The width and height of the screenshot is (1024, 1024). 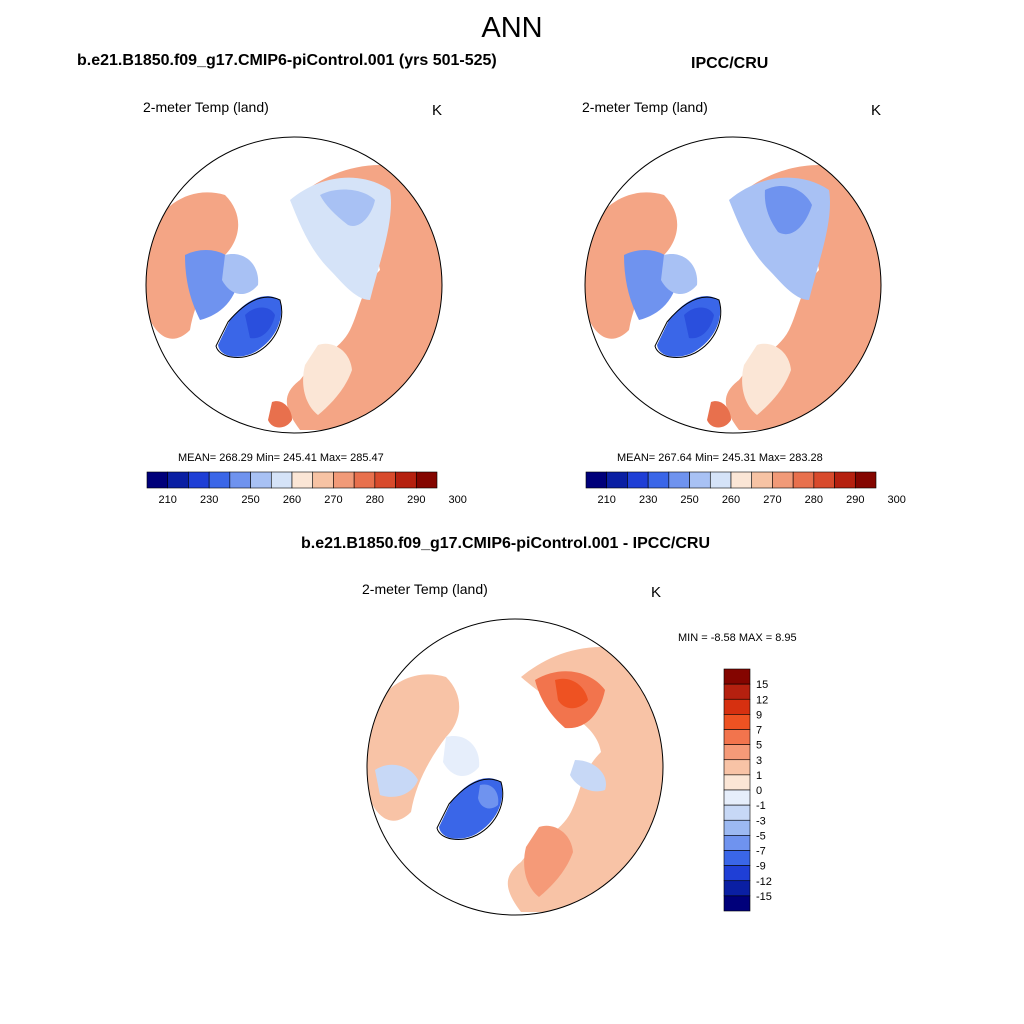 I want to click on panel-1-colorbar-tick-label: 290, so click(x=416, y=500).